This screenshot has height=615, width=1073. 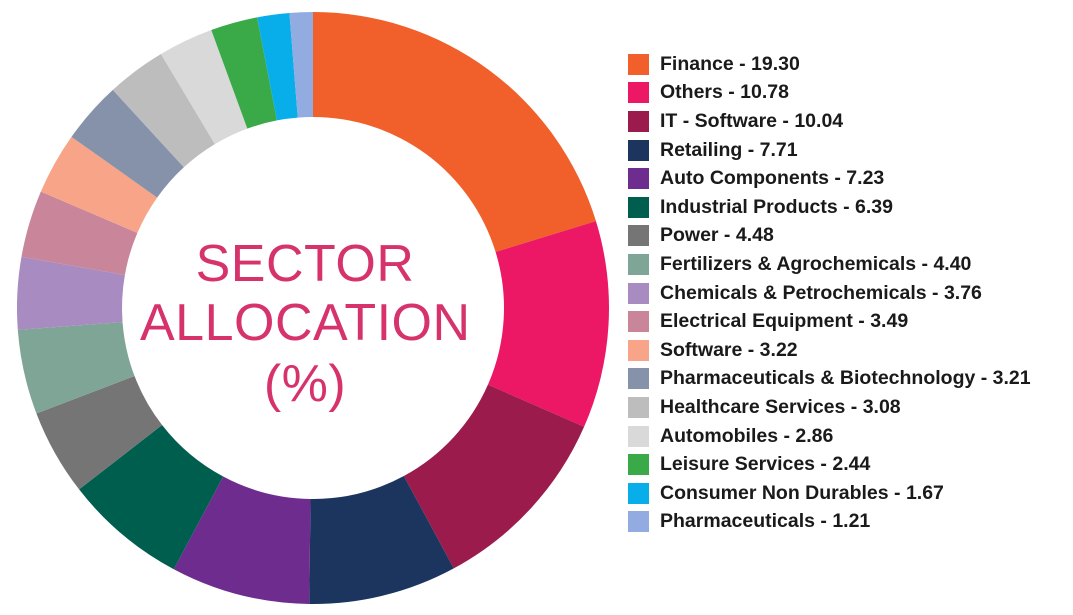 I want to click on legend-item: IT - Software - 10.04, so click(x=829, y=121).